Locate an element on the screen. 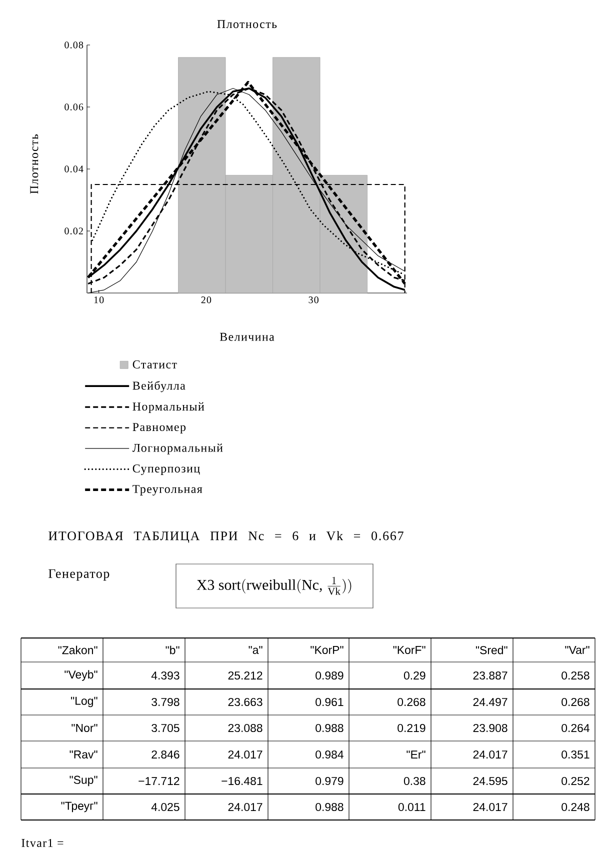  text: −17.712 is located at coordinates (159, 781).